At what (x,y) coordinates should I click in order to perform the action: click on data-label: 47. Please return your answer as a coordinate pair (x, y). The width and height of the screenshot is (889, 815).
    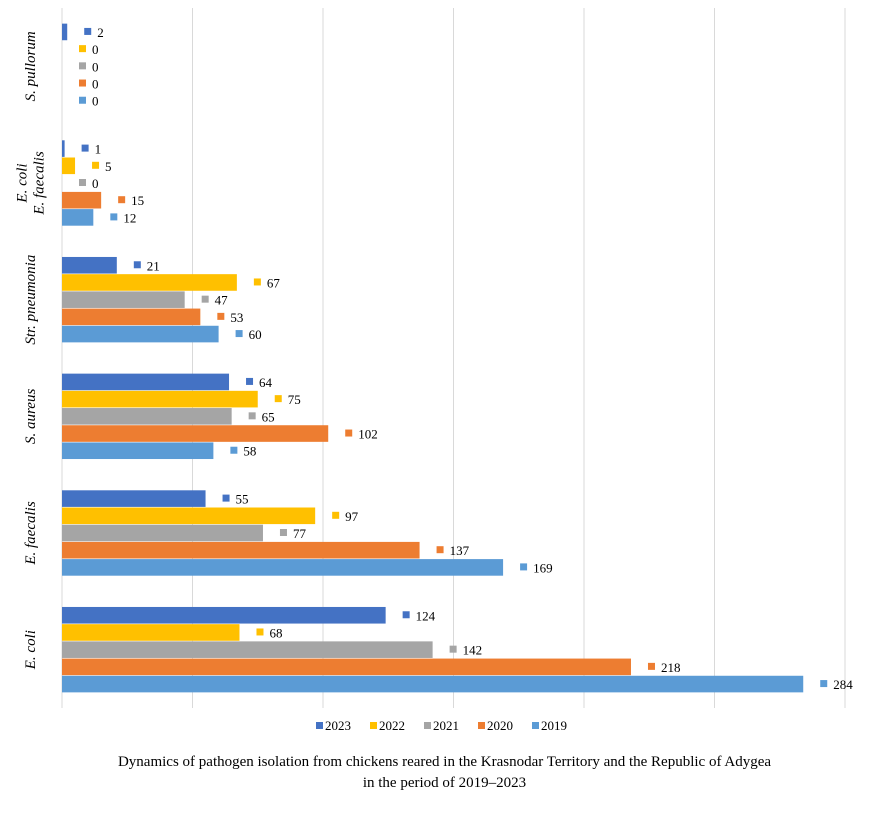
    Looking at the image, I should click on (222, 300).